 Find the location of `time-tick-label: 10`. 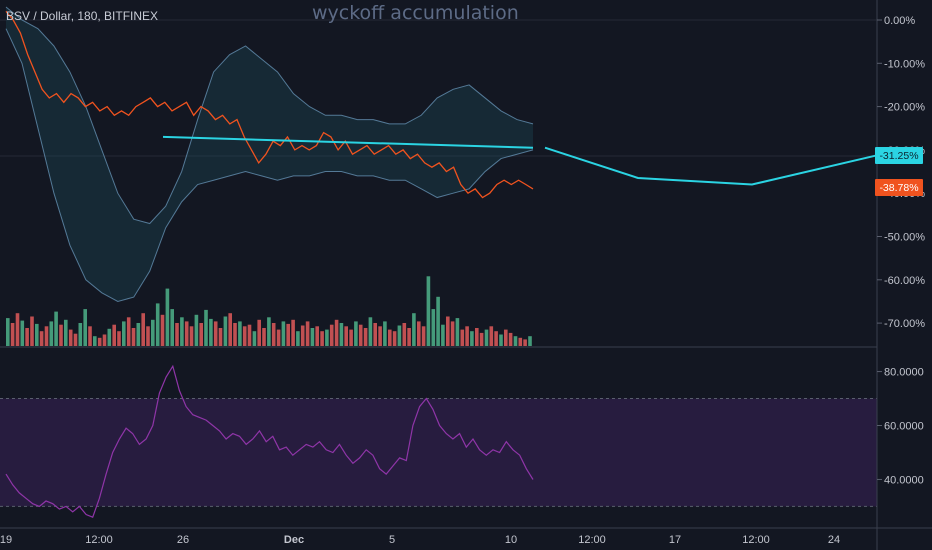

time-tick-label: 10 is located at coordinates (511, 540).